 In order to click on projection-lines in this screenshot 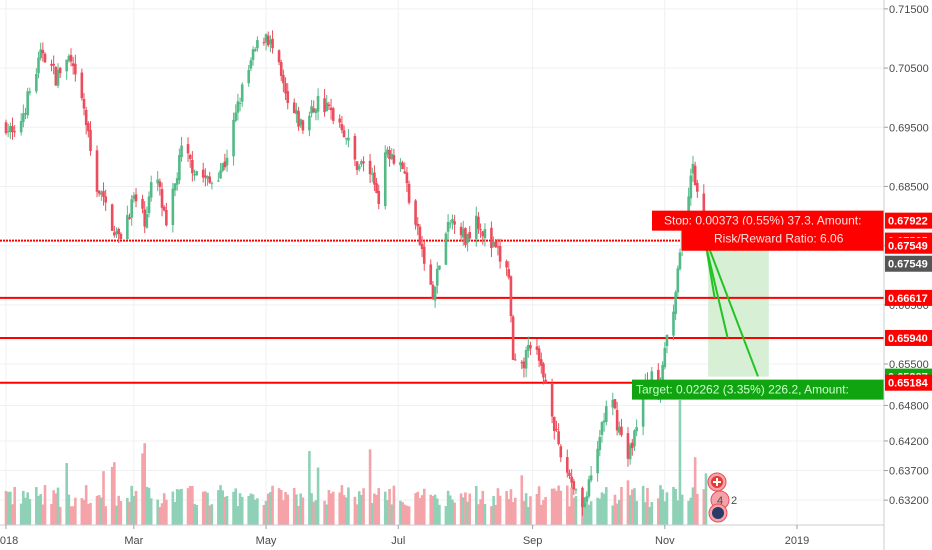, I will do `click(731, 311)`.